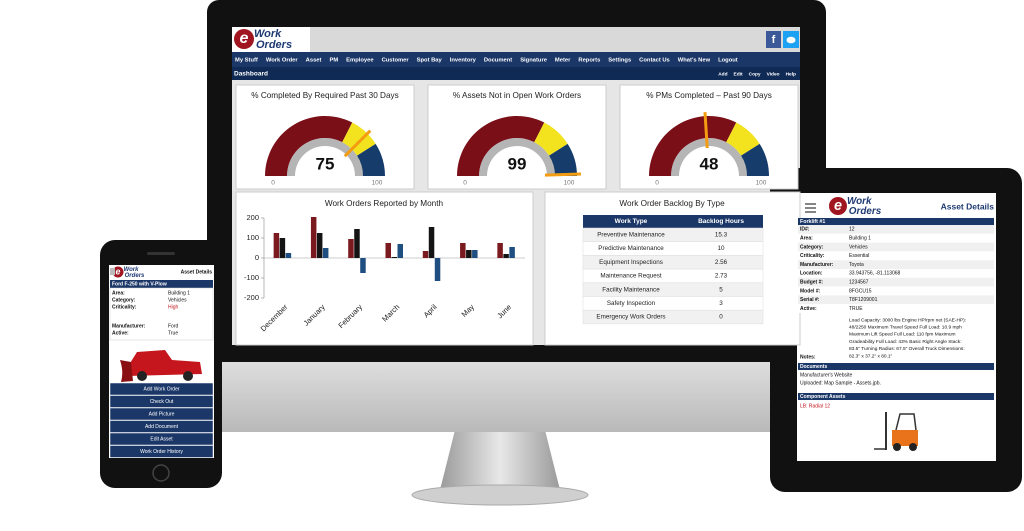 The height and width of the screenshot is (531, 1024). What do you see at coordinates (357, 143) in the screenshot?
I see `gauge-needle` at bounding box center [357, 143].